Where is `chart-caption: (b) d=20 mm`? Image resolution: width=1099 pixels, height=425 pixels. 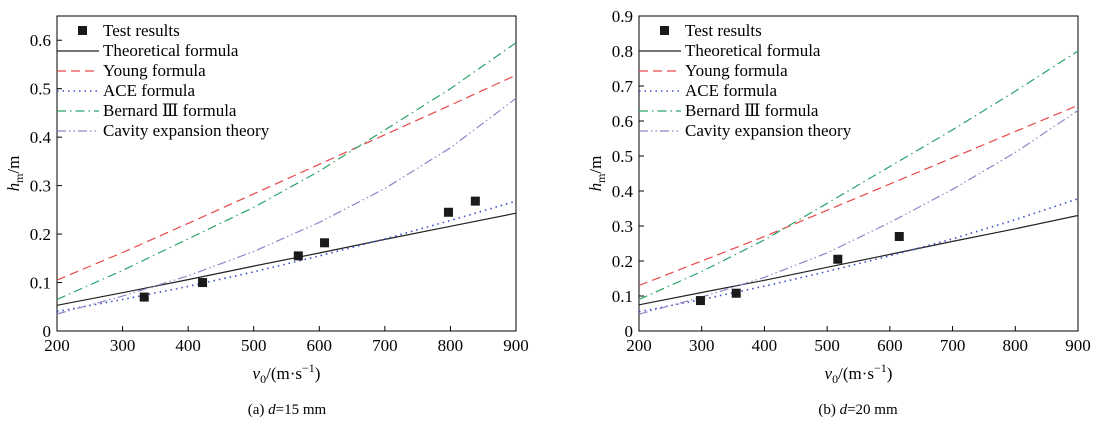
chart-caption: (b) d=20 mm is located at coordinates (858, 410).